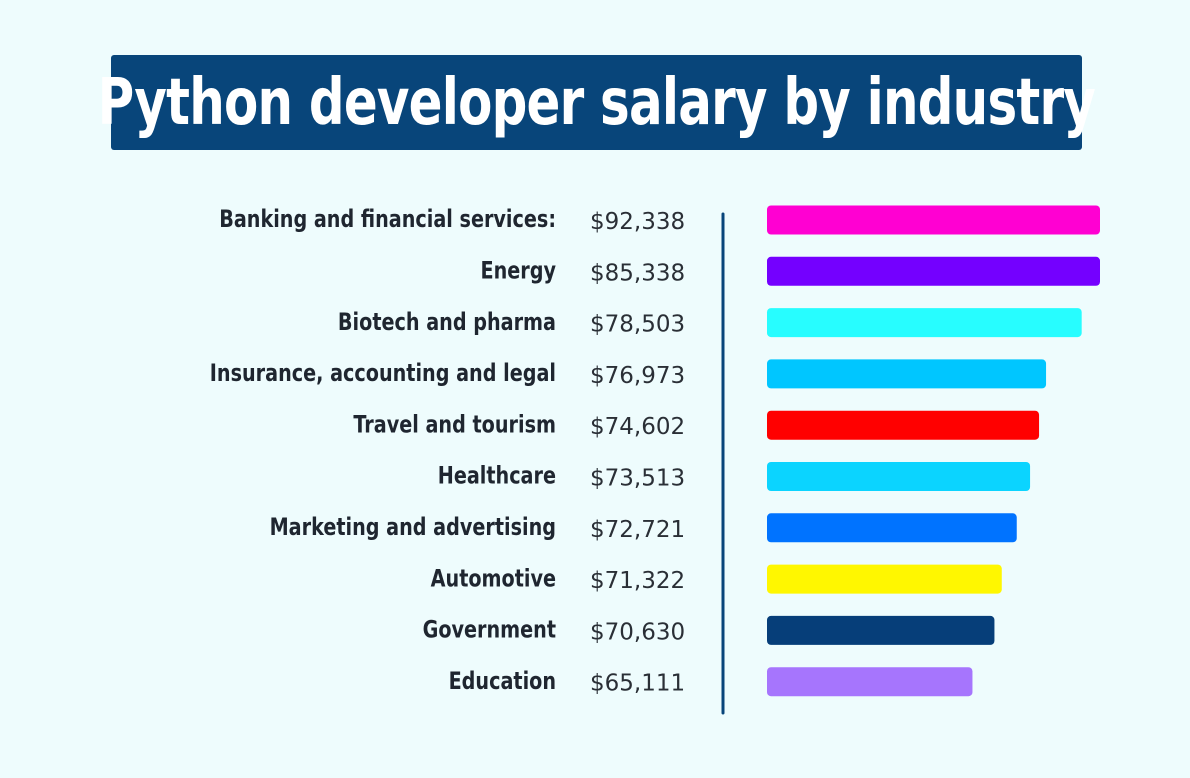 The image size is (1190, 778). I want to click on category-label: Insurance, accounting and legal, so click(383, 374).